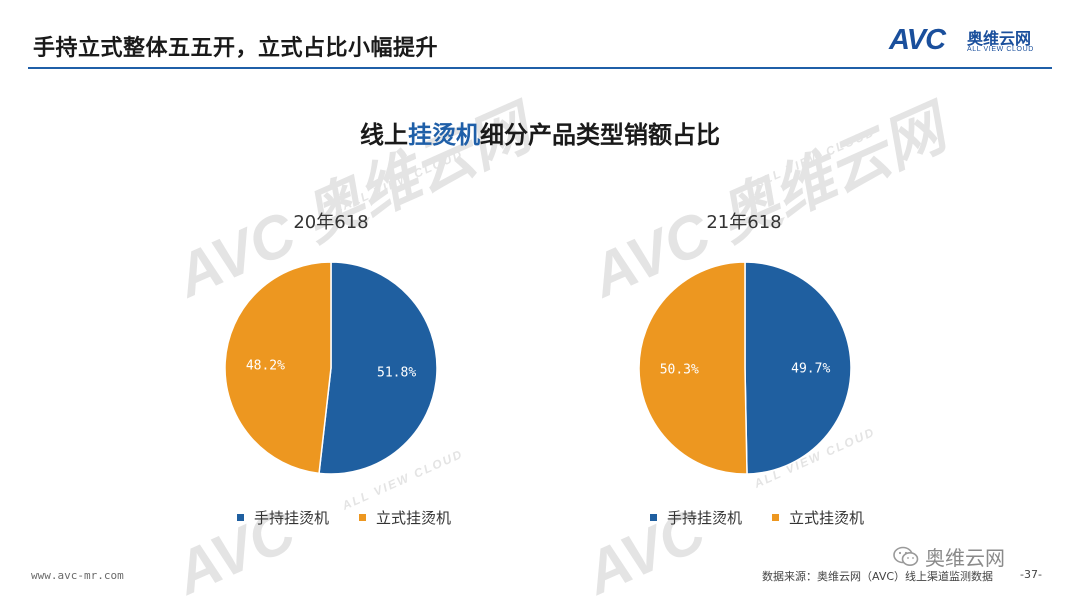  I want to click on legend-2: 手持挂烫机 立式挂烫机, so click(757, 517).